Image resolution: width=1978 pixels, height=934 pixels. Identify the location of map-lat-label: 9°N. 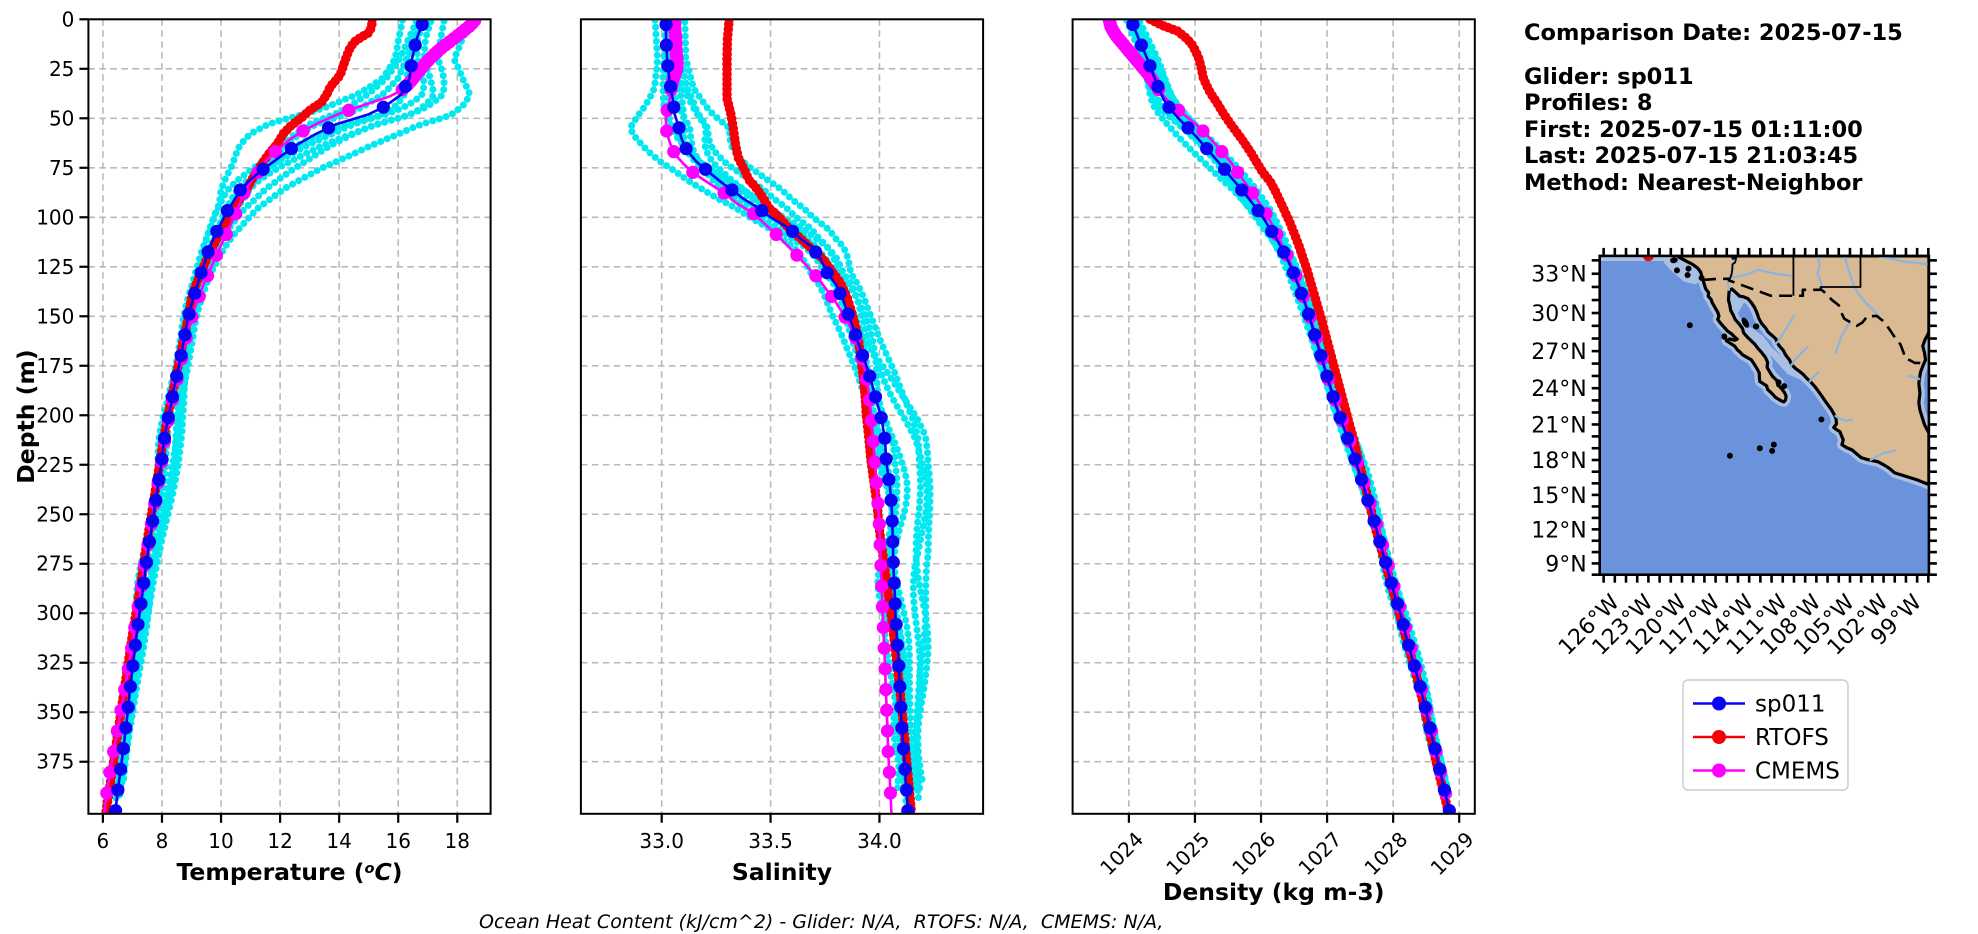
(1565, 564).